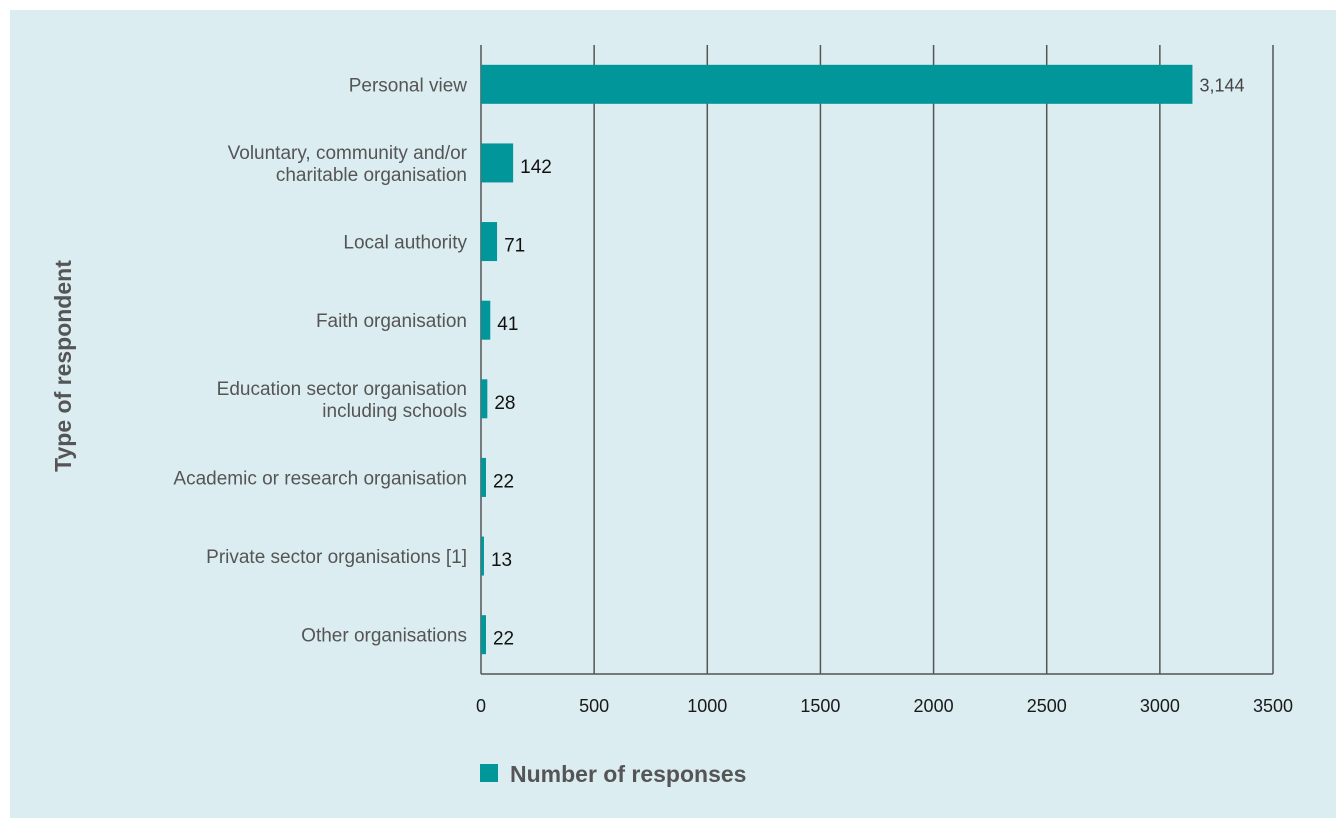  What do you see at coordinates (1047, 706) in the screenshot?
I see `x-tick-label: 2500` at bounding box center [1047, 706].